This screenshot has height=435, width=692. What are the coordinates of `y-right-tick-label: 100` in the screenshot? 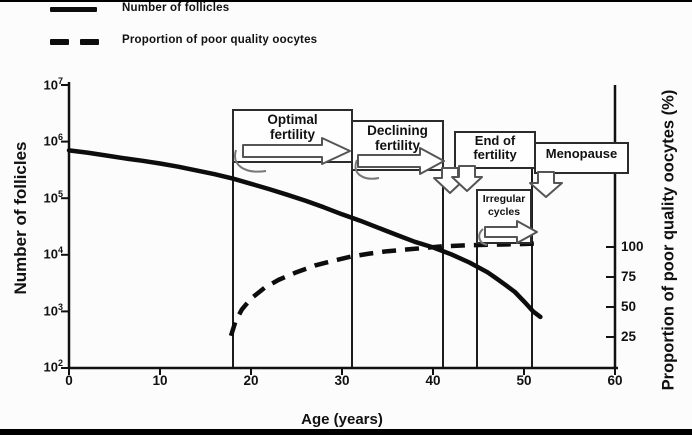 It's located at (632, 246).